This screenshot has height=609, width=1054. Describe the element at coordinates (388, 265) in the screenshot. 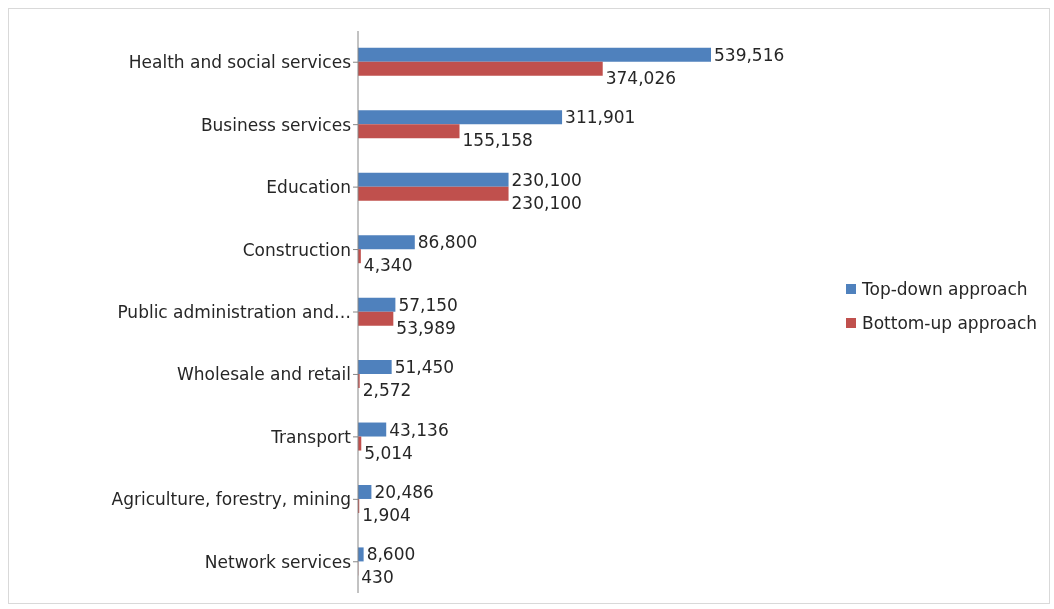

I see `data-label: 4,340` at that location.